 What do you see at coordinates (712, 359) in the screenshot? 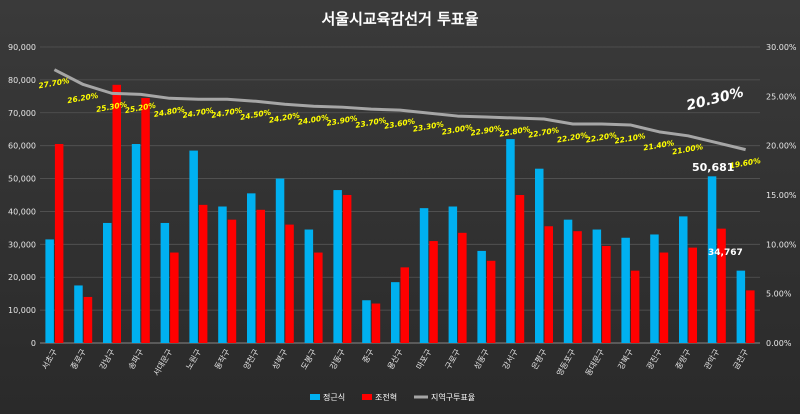
I see `category-label: 관악구` at bounding box center [712, 359].